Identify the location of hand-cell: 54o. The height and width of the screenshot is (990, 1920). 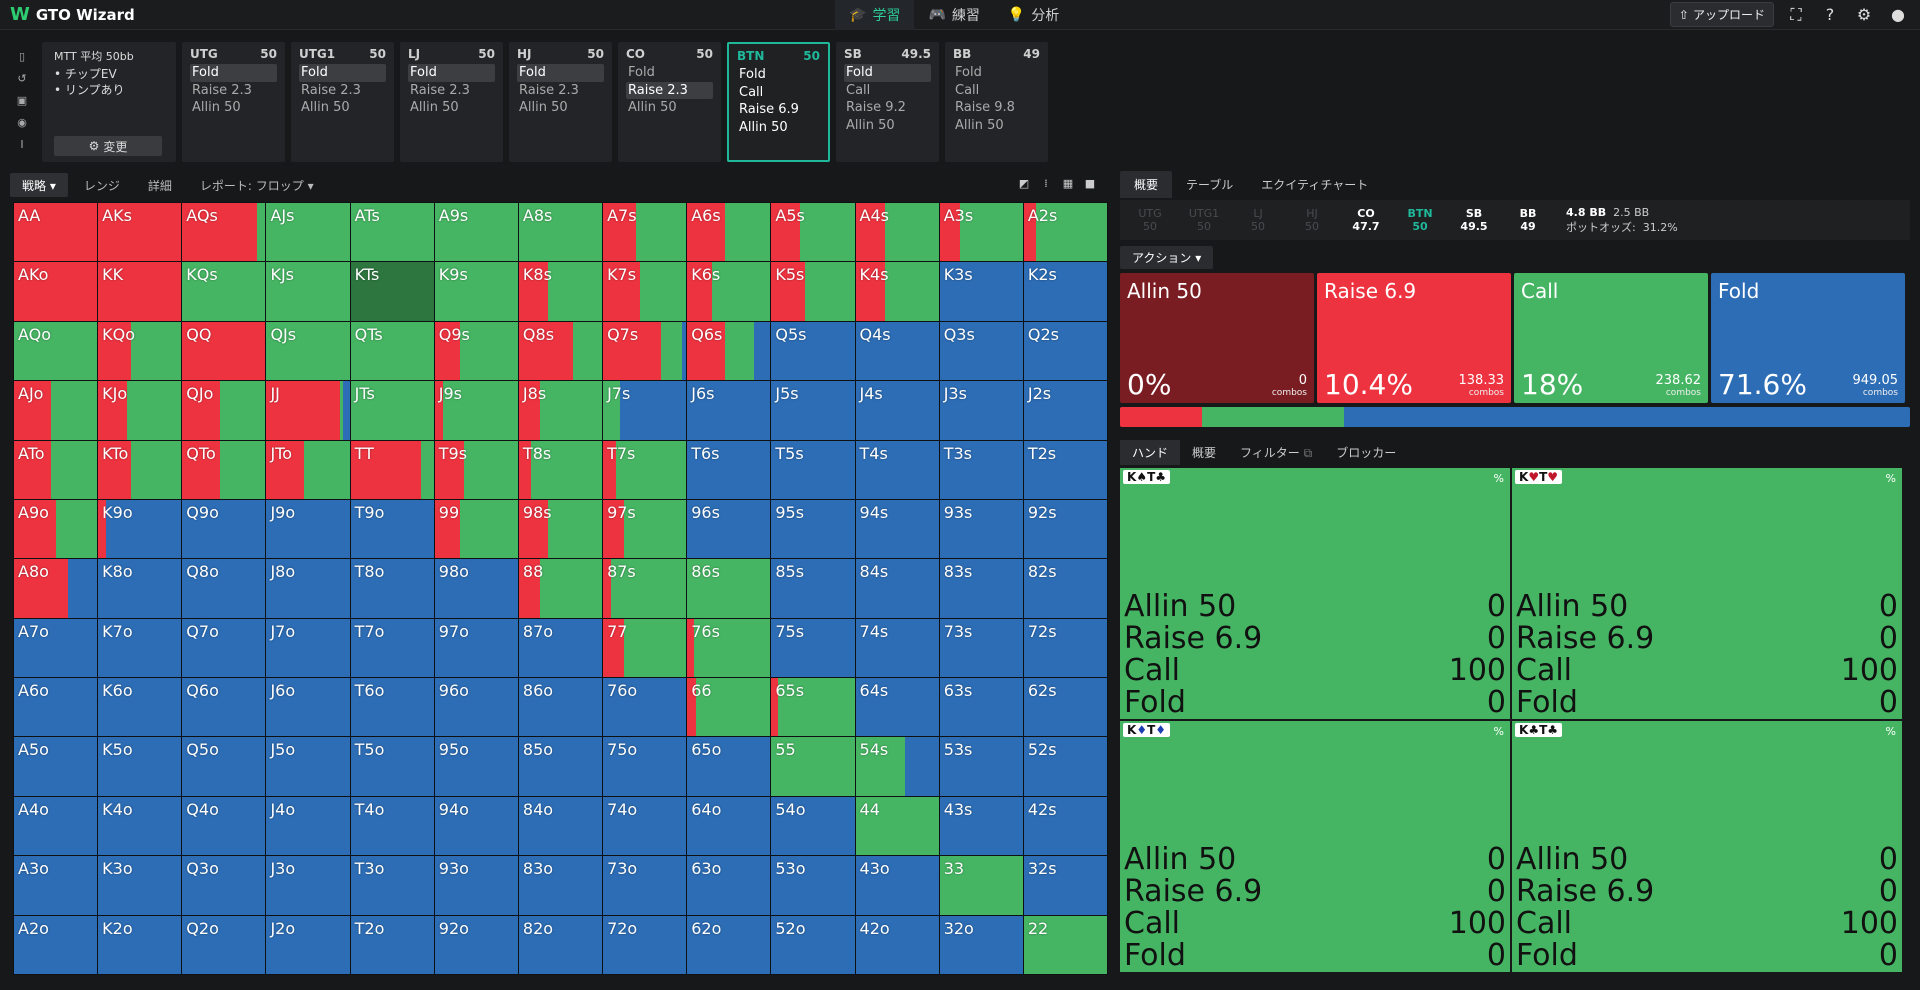
(813, 826).